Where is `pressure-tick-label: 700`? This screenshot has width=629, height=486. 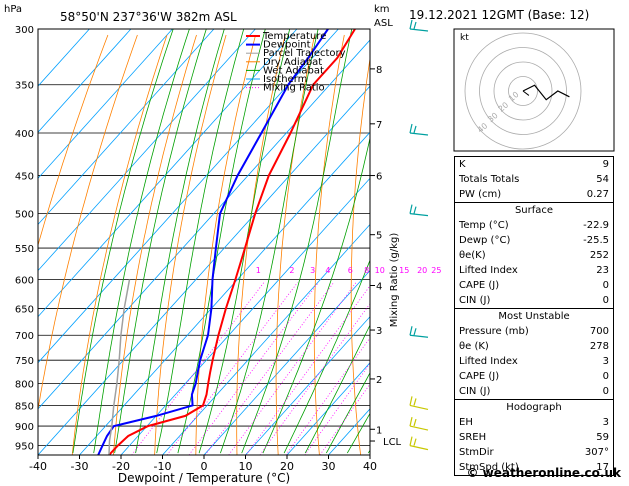
pressure-tick-label: 700 is located at coordinates (24, 336).